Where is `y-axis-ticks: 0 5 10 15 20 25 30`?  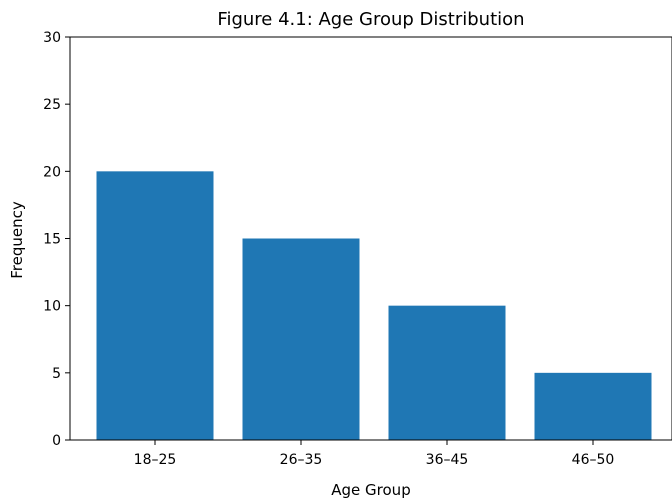 y-axis-ticks: 0 5 10 15 20 25 30 is located at coordinates (56, 239).